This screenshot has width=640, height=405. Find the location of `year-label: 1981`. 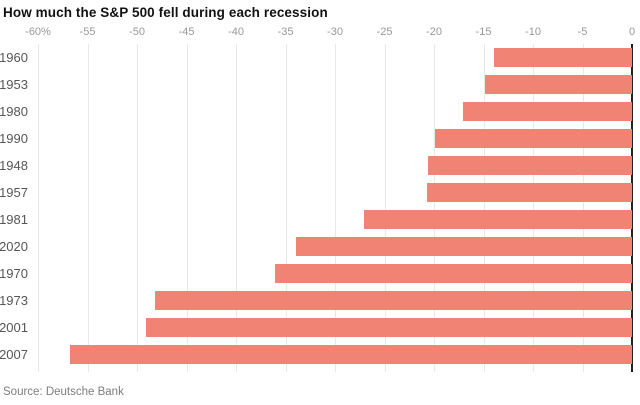

year-label: 1981 is located at coordinates (14, 219).